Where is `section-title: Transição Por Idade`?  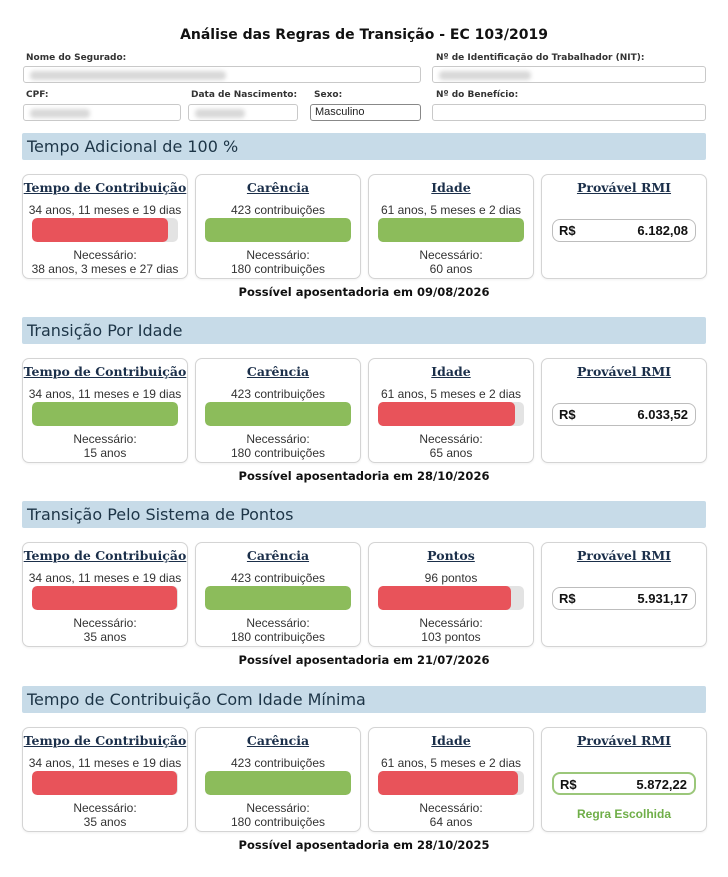
section-title: Transição Por Idade is located at coordinates (105, 330).